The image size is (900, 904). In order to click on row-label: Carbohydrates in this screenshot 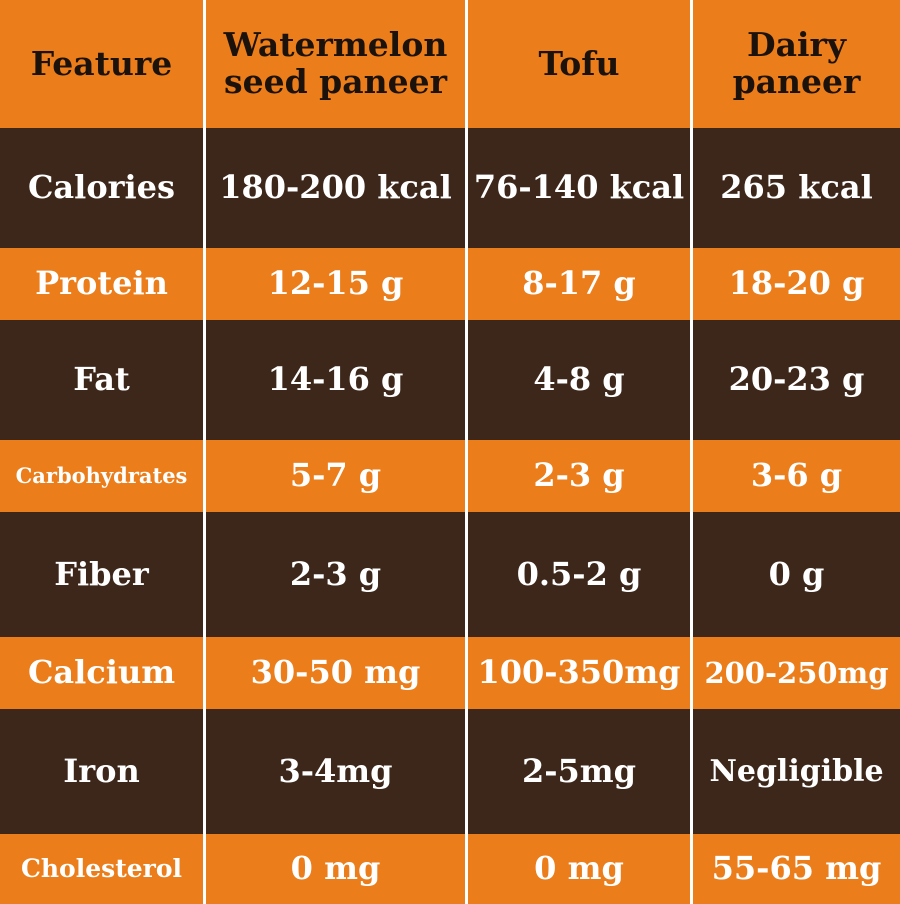, I will do `click(103, 476)`.